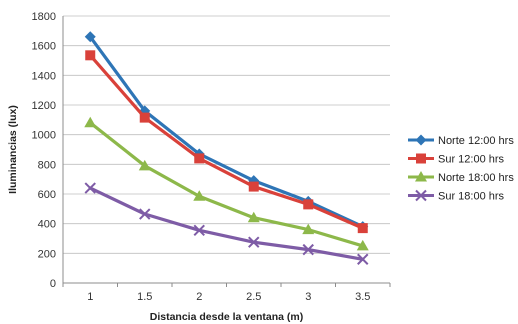 The width and height of the screenshot is (518, 324). What do you see at coordinates (144, 297) in the screenshot?
I see `x-tick-label: 1.5` at bounding box center [144, 297].